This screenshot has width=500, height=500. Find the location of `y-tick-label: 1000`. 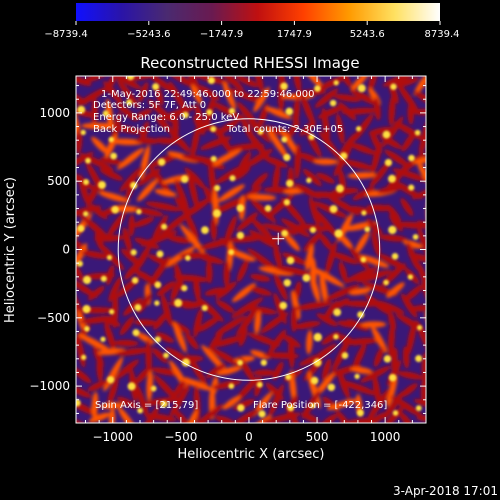

y-tick-label: 1000 is located at coordinates (54, 113).